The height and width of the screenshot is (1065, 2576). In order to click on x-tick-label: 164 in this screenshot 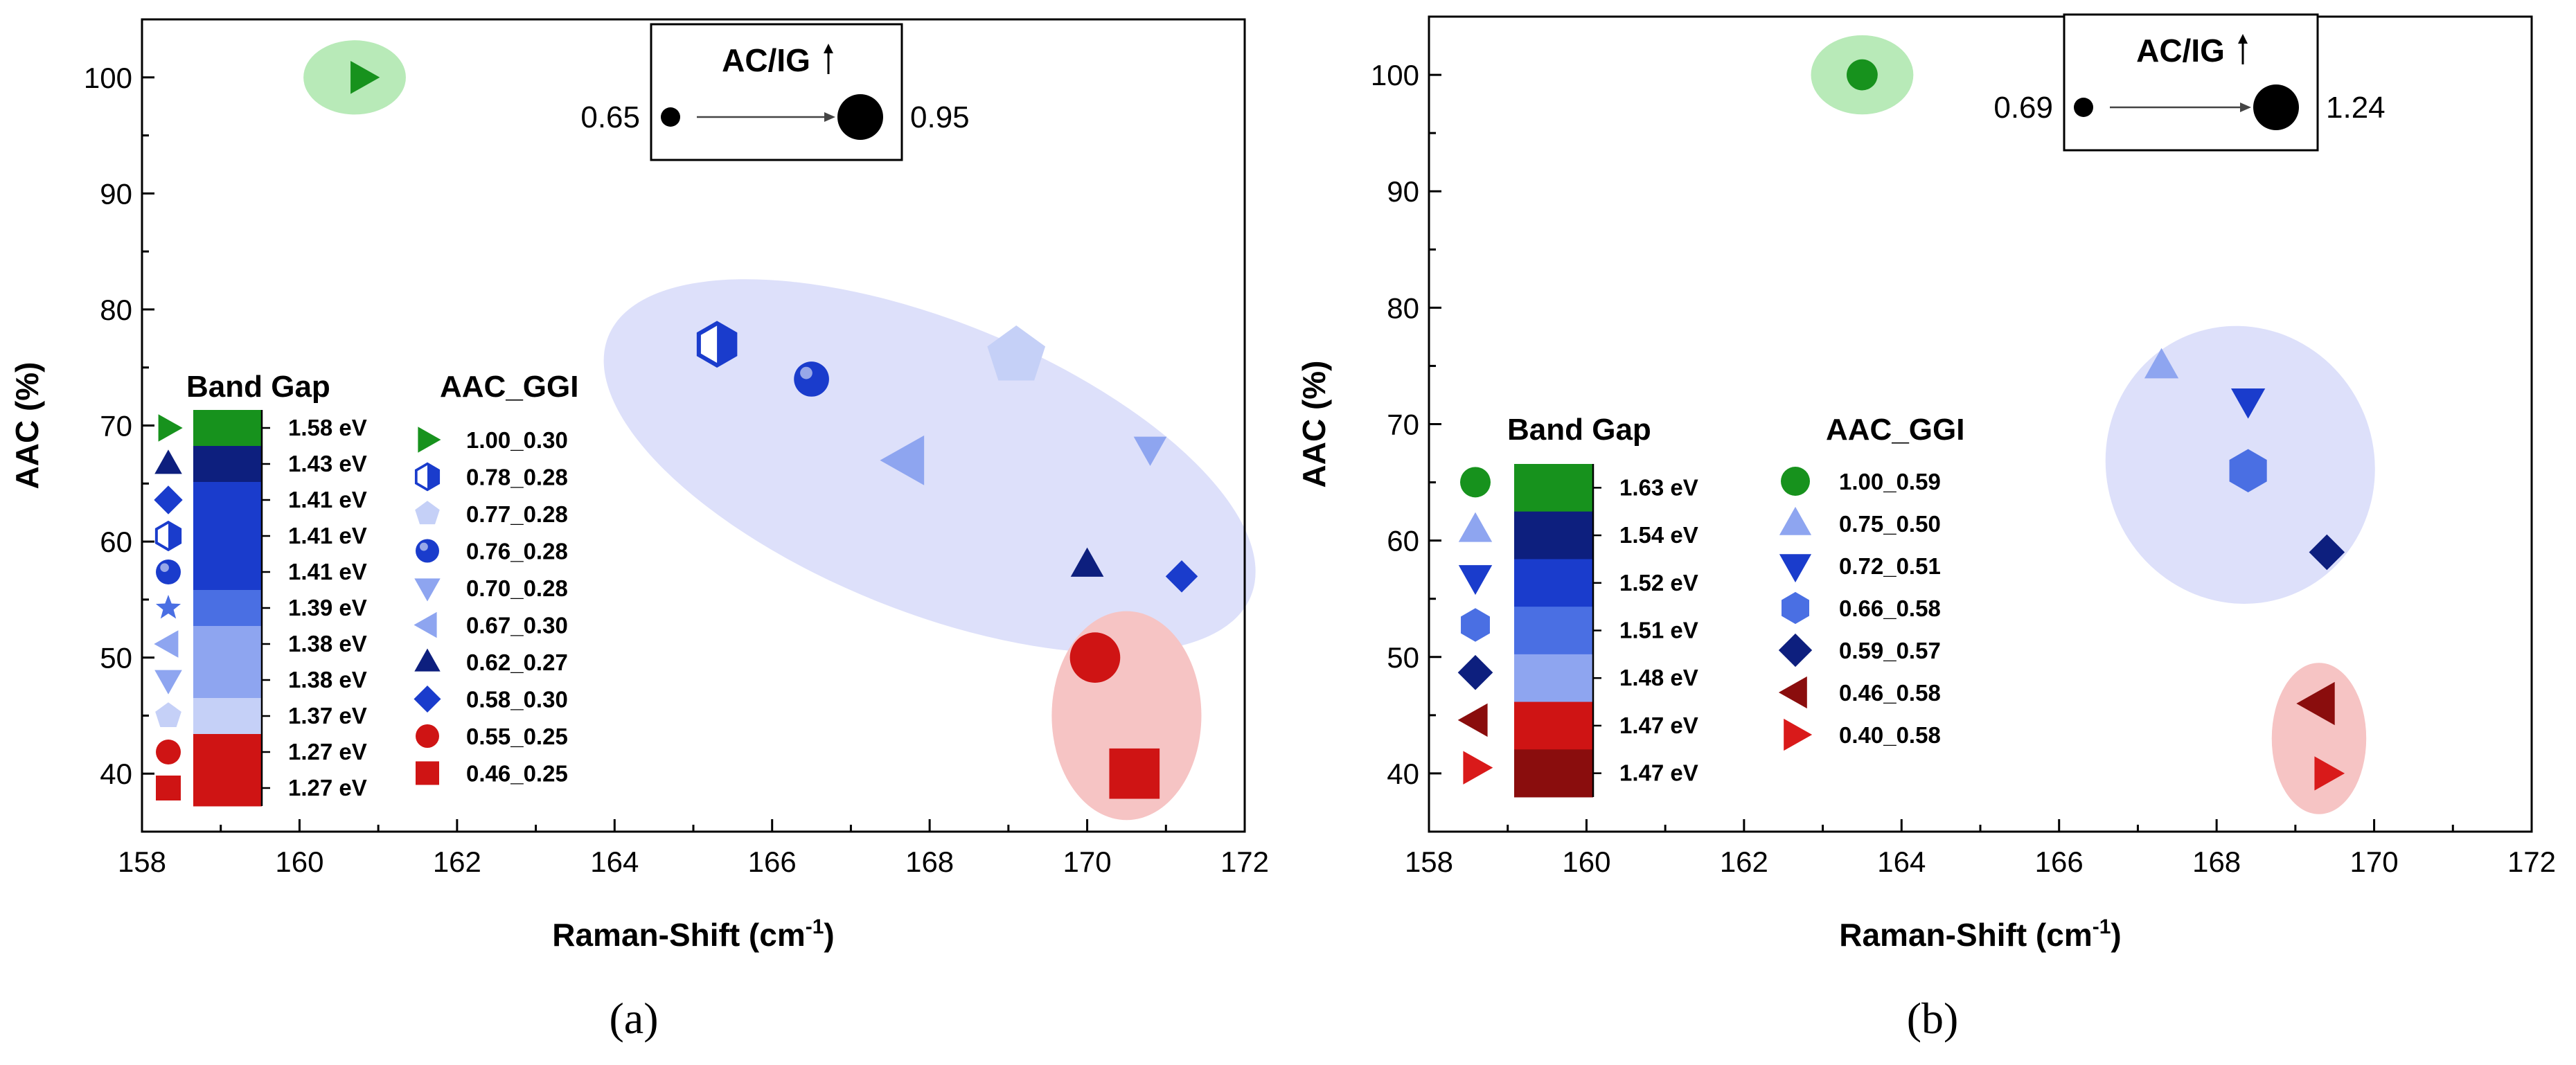, I will do `click(614, 861)`.